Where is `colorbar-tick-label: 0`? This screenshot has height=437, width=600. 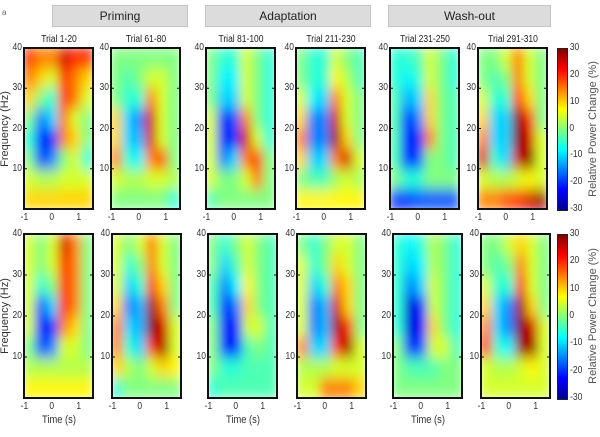 colorbar-tick-label: 0 is located at coordinates (572, 315).